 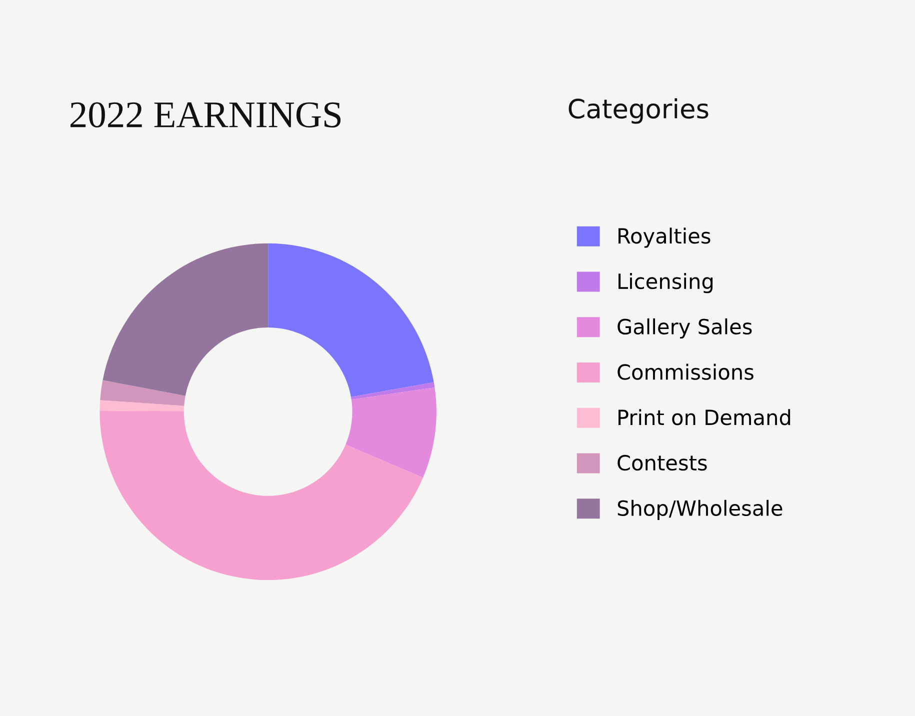 I want to click on legend-label: Gallery Sales, so click(x=685, y=328).